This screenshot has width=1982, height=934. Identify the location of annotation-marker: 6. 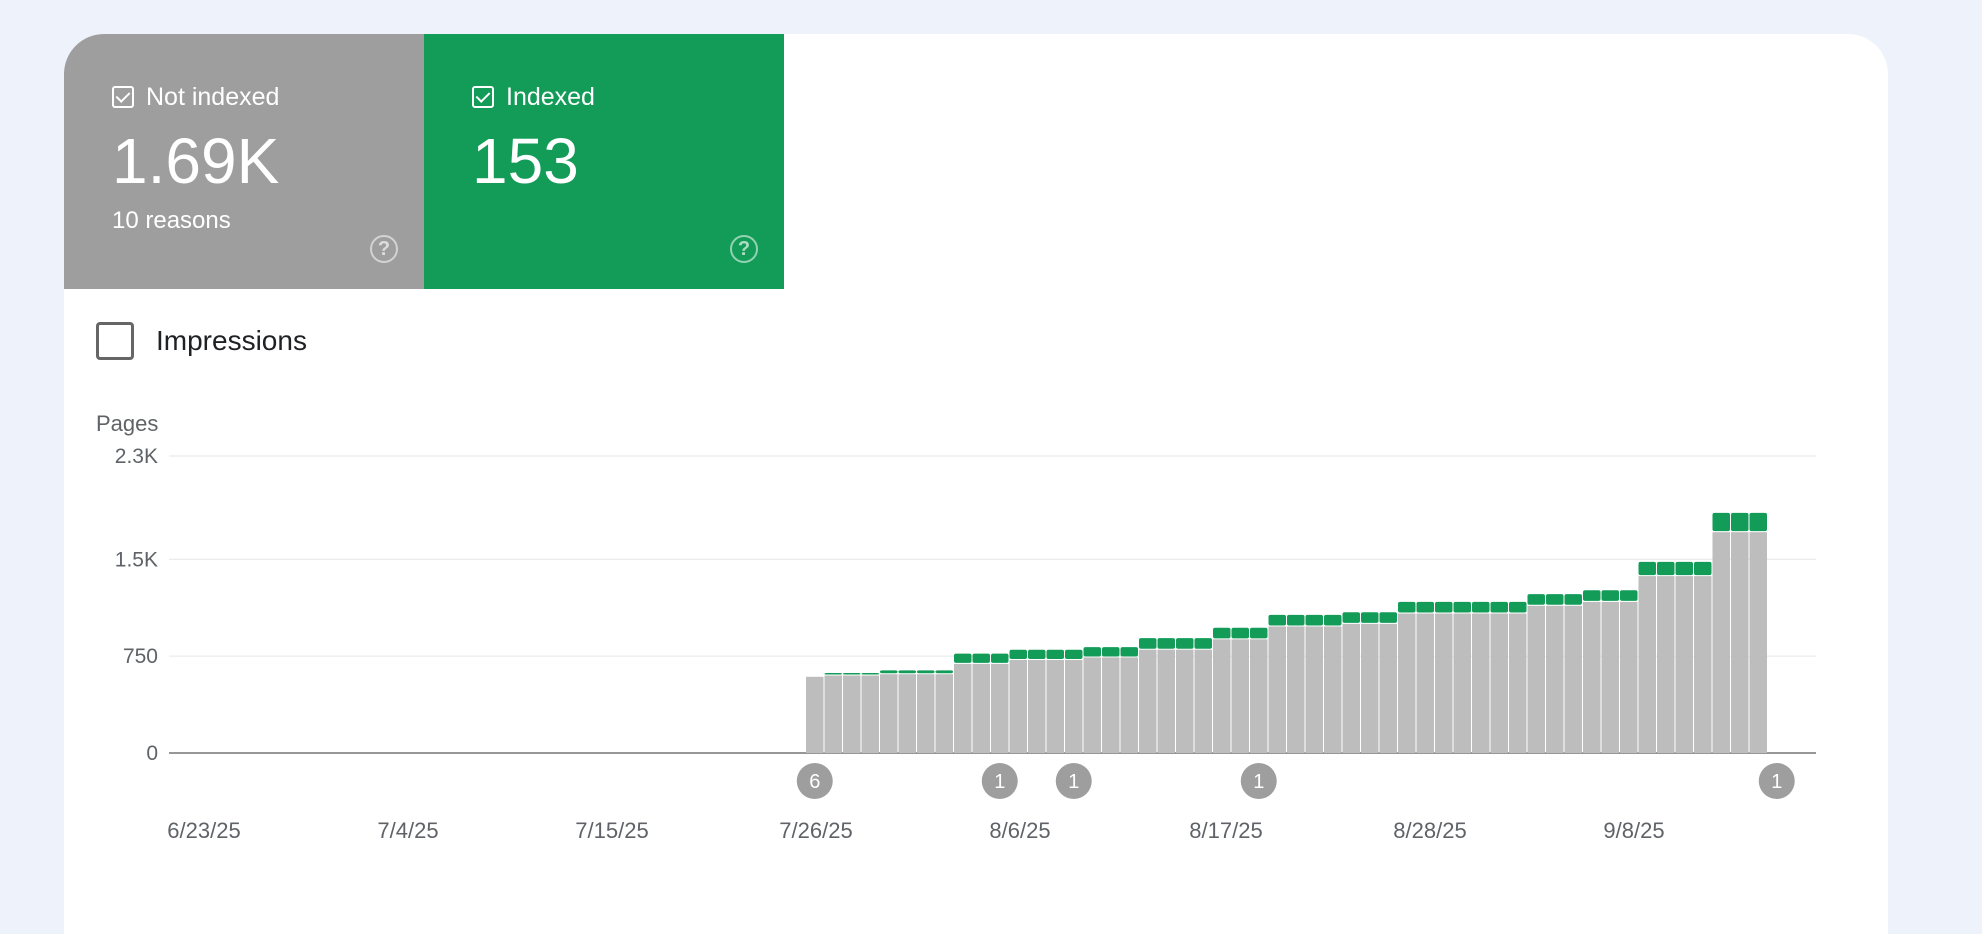
(814, 781).